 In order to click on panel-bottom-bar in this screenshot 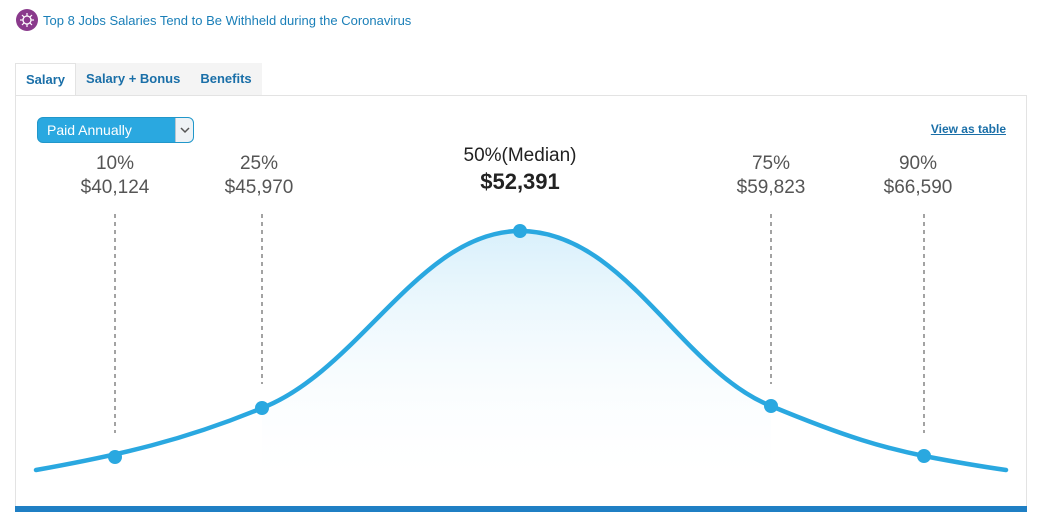, I will do `click(521, 509)`.